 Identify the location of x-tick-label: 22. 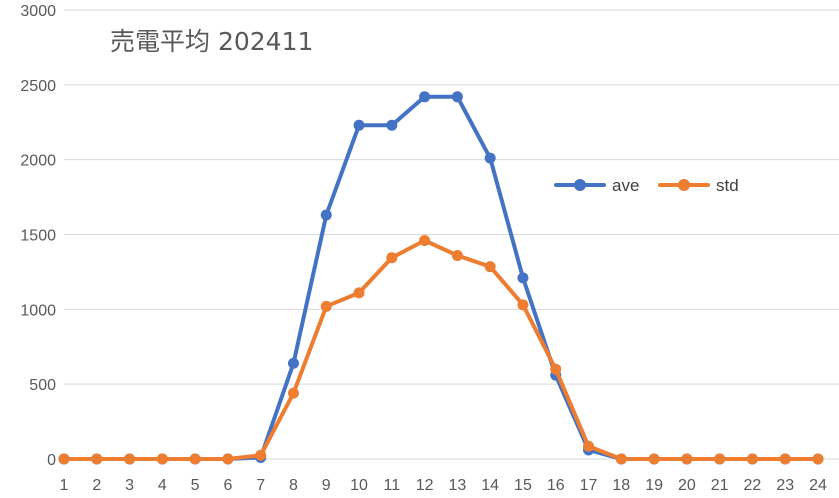
(753, 485).